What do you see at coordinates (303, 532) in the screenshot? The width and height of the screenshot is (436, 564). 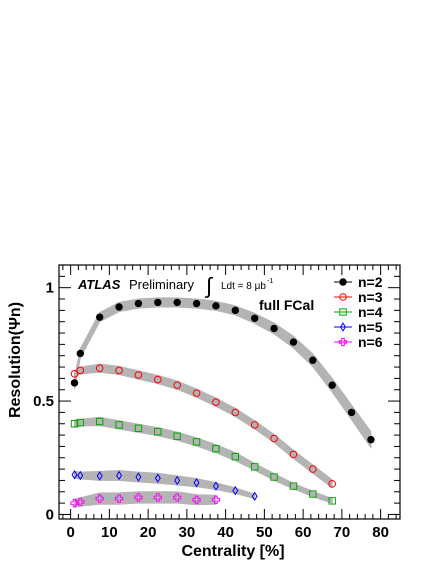 I see `x-tick-label: 60` at bounding box center [303, 532].